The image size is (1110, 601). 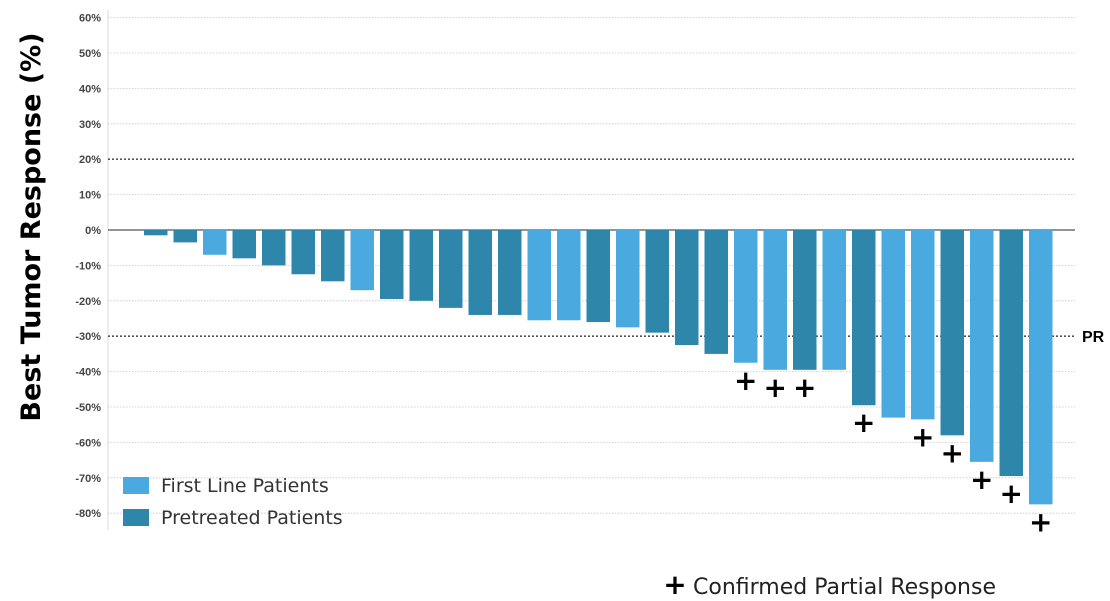 I want to click on y-tick-label: 0%, so click(x=93, y=231).